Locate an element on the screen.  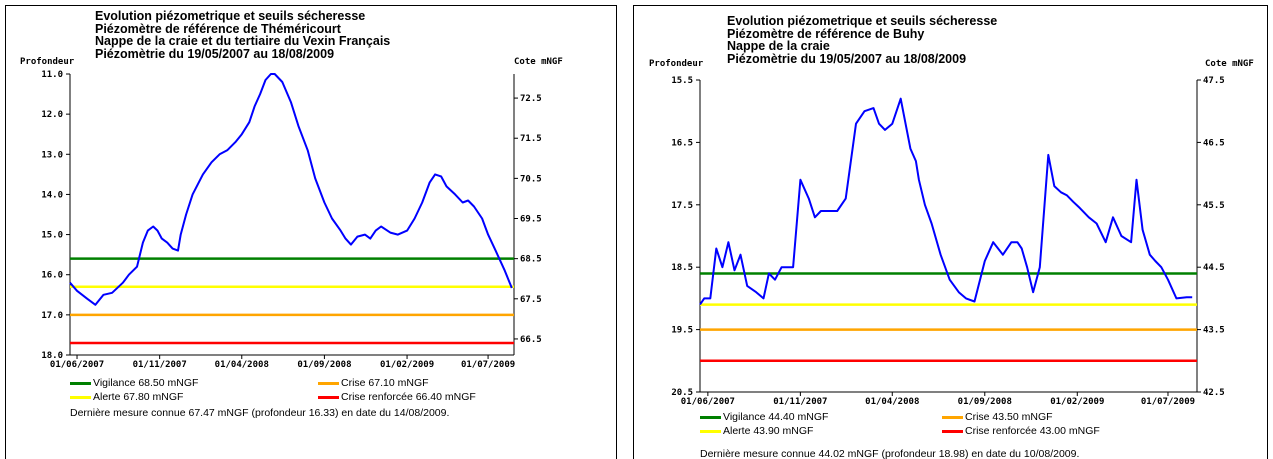
right-tick-label: 43.5 is located at coordinates (1214, 331).